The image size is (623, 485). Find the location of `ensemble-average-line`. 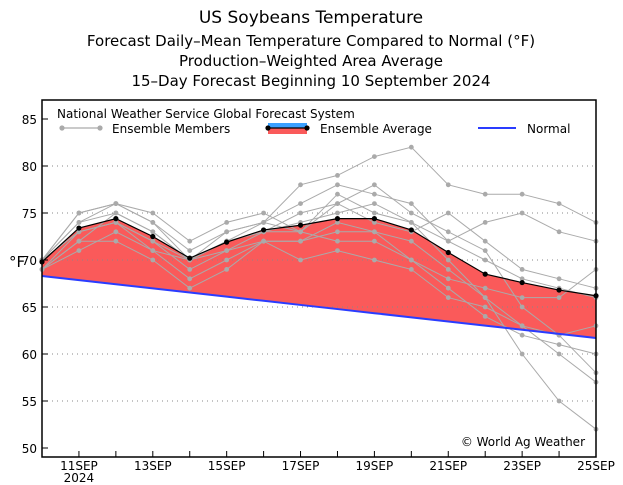

ensemble-average-line is located at coordinates (319, 257).